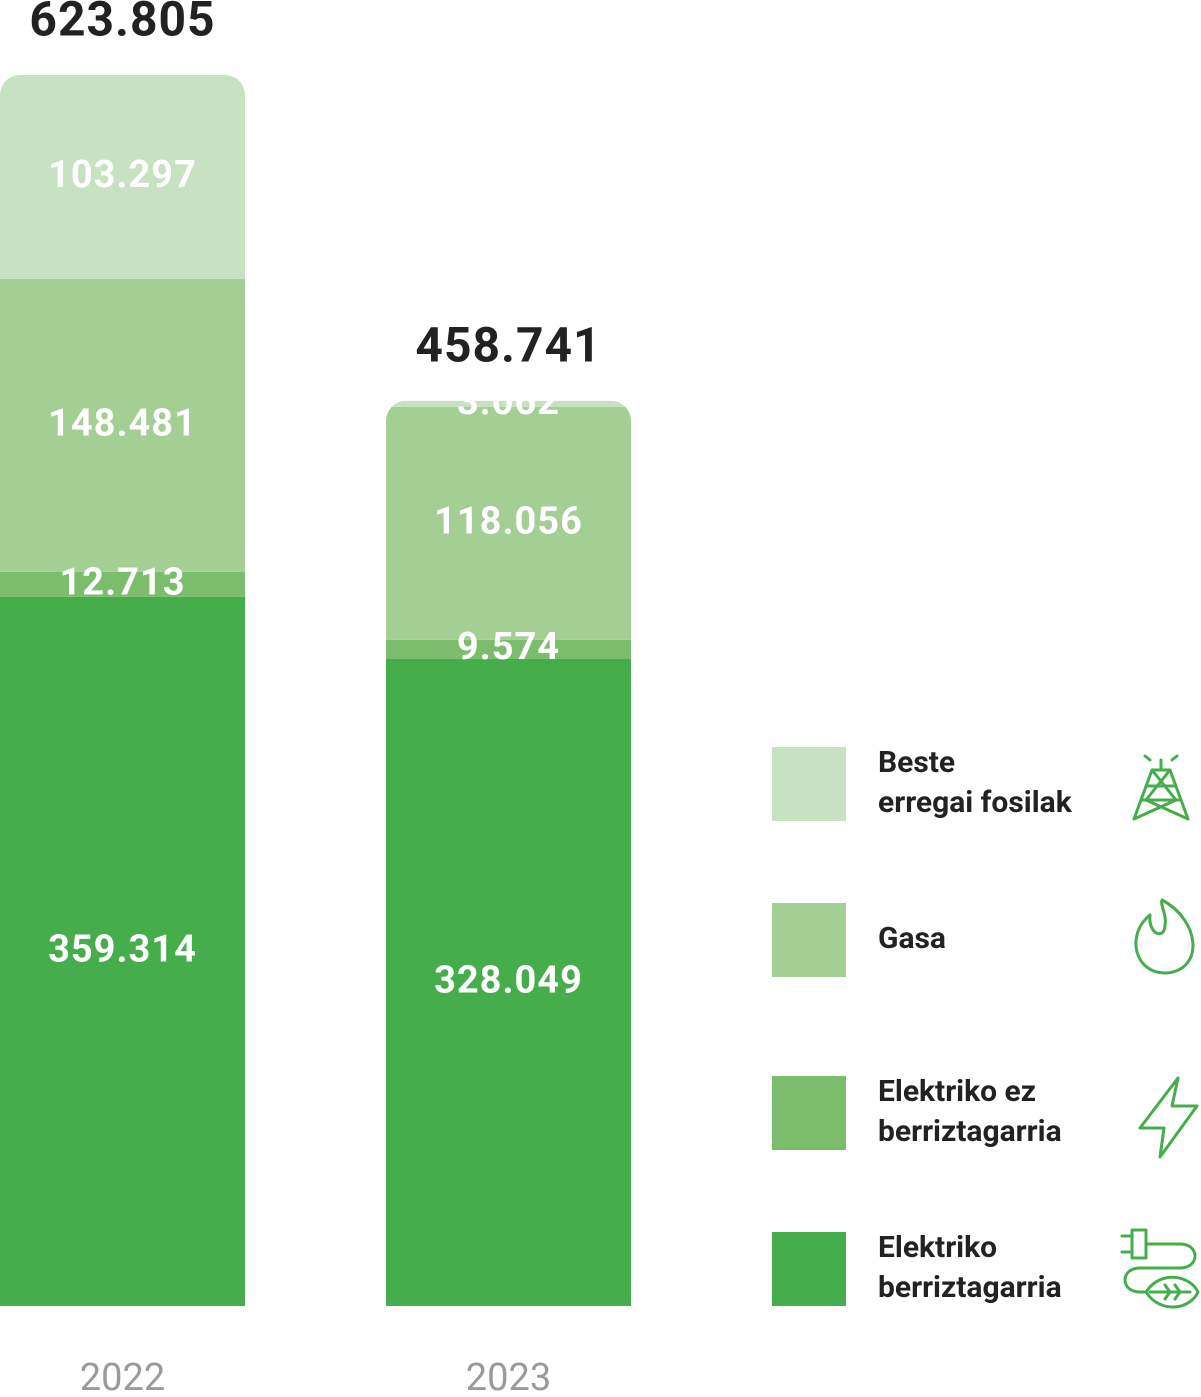 This screenshot has width=1201, height=1397. Describe the element at coordinates (508, 344) in the screenshot. I see `total-label: 458.741` at that location.